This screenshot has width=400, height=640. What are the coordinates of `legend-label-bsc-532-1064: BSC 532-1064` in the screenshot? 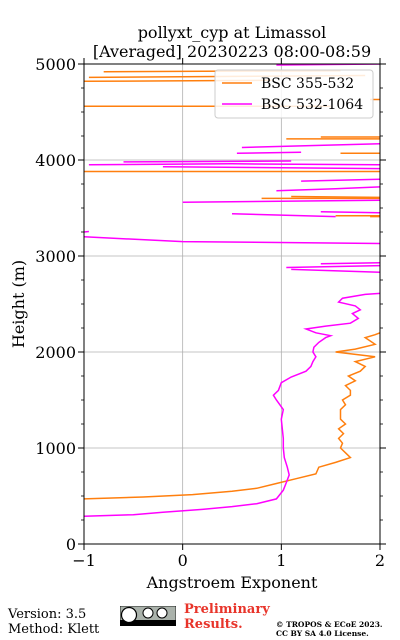 It's located at (312, 105).